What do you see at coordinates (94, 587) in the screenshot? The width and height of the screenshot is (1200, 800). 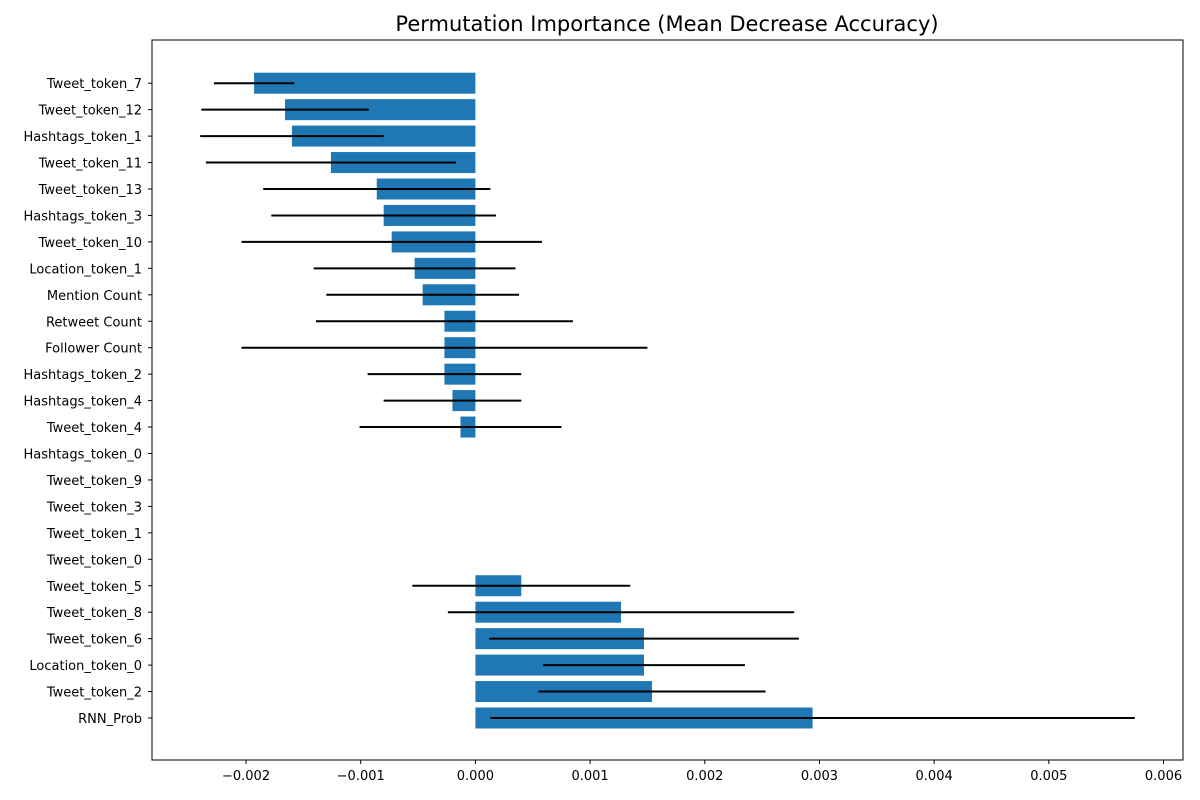 I see `y-tick-label: Tweet_token_5` at bounding box center [94, 587].